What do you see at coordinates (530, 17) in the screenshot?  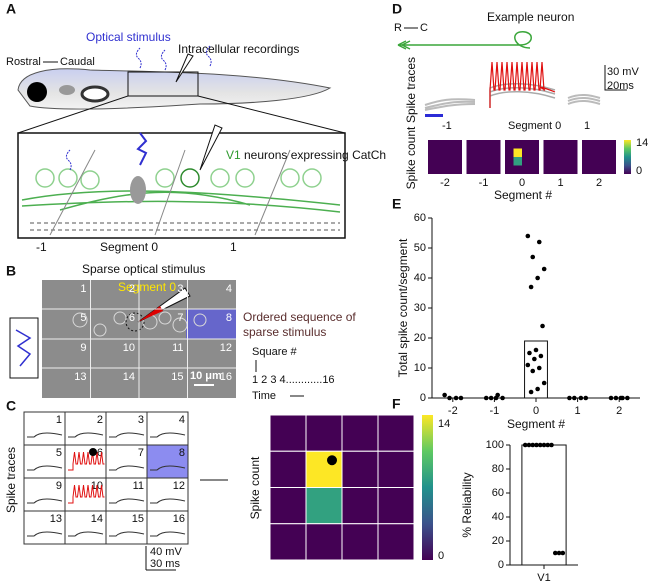 I see `panel-title: Example neuron` at bounding box center [530, 17].